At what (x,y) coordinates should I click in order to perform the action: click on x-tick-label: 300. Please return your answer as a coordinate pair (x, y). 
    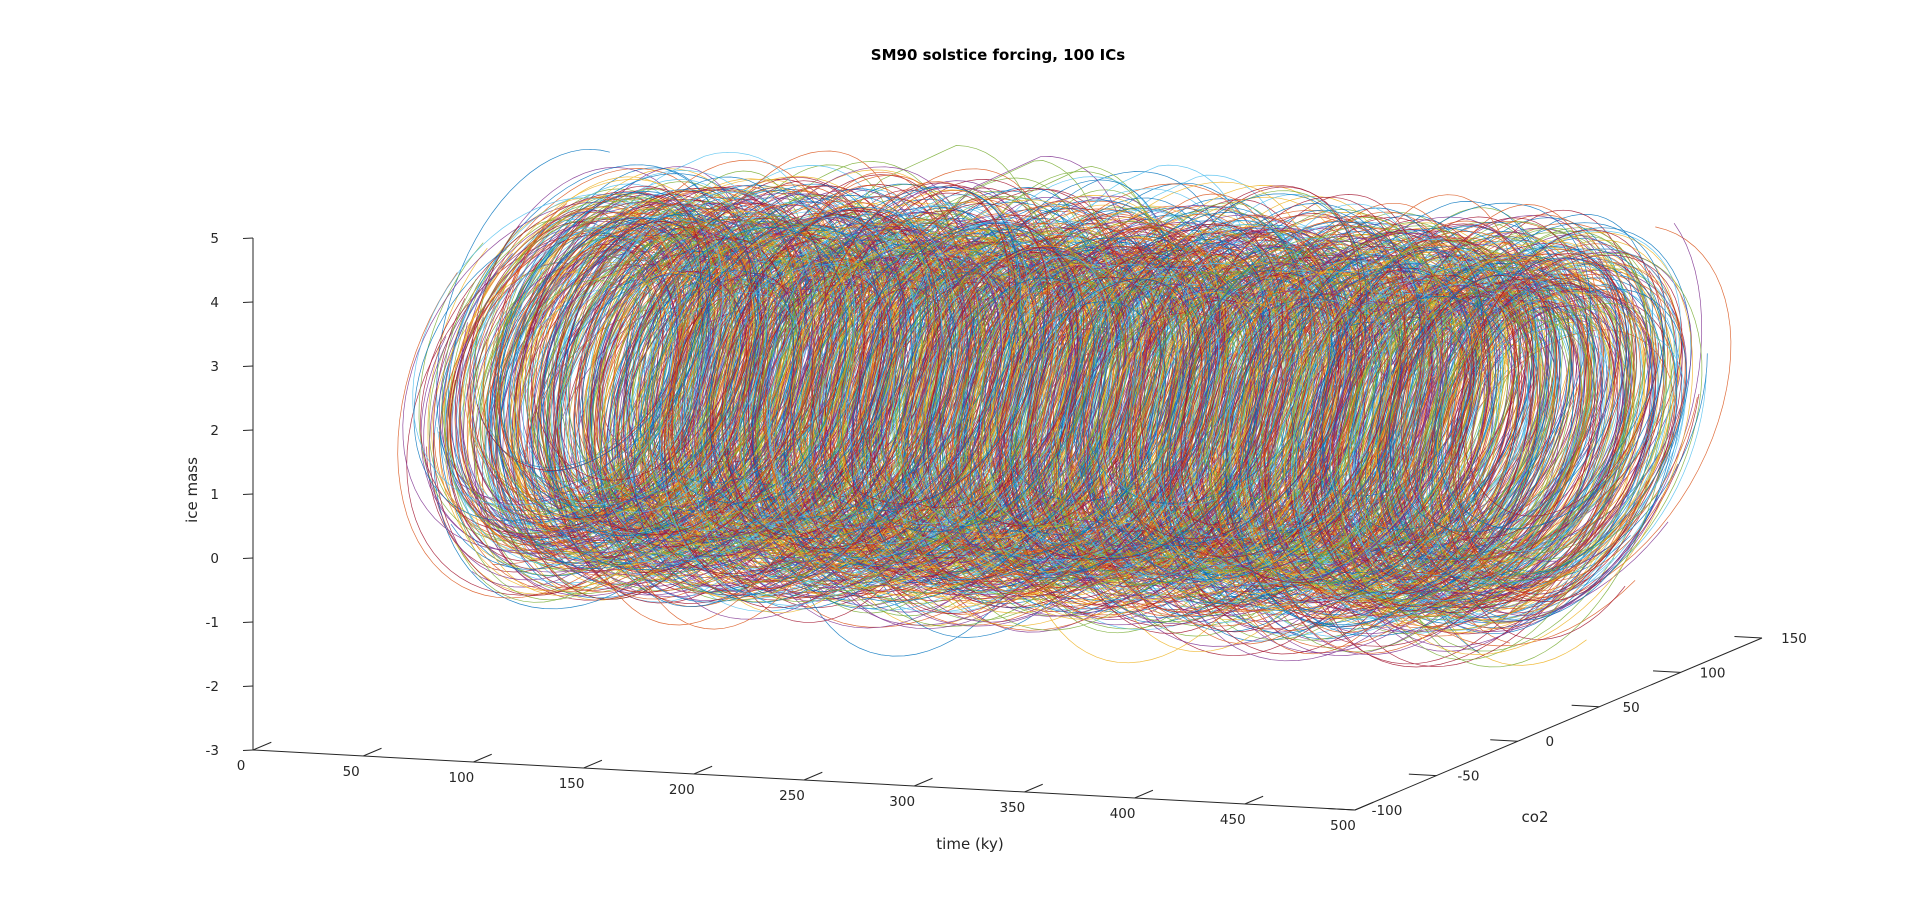
    Looking at the image, I should click on (902, 802).